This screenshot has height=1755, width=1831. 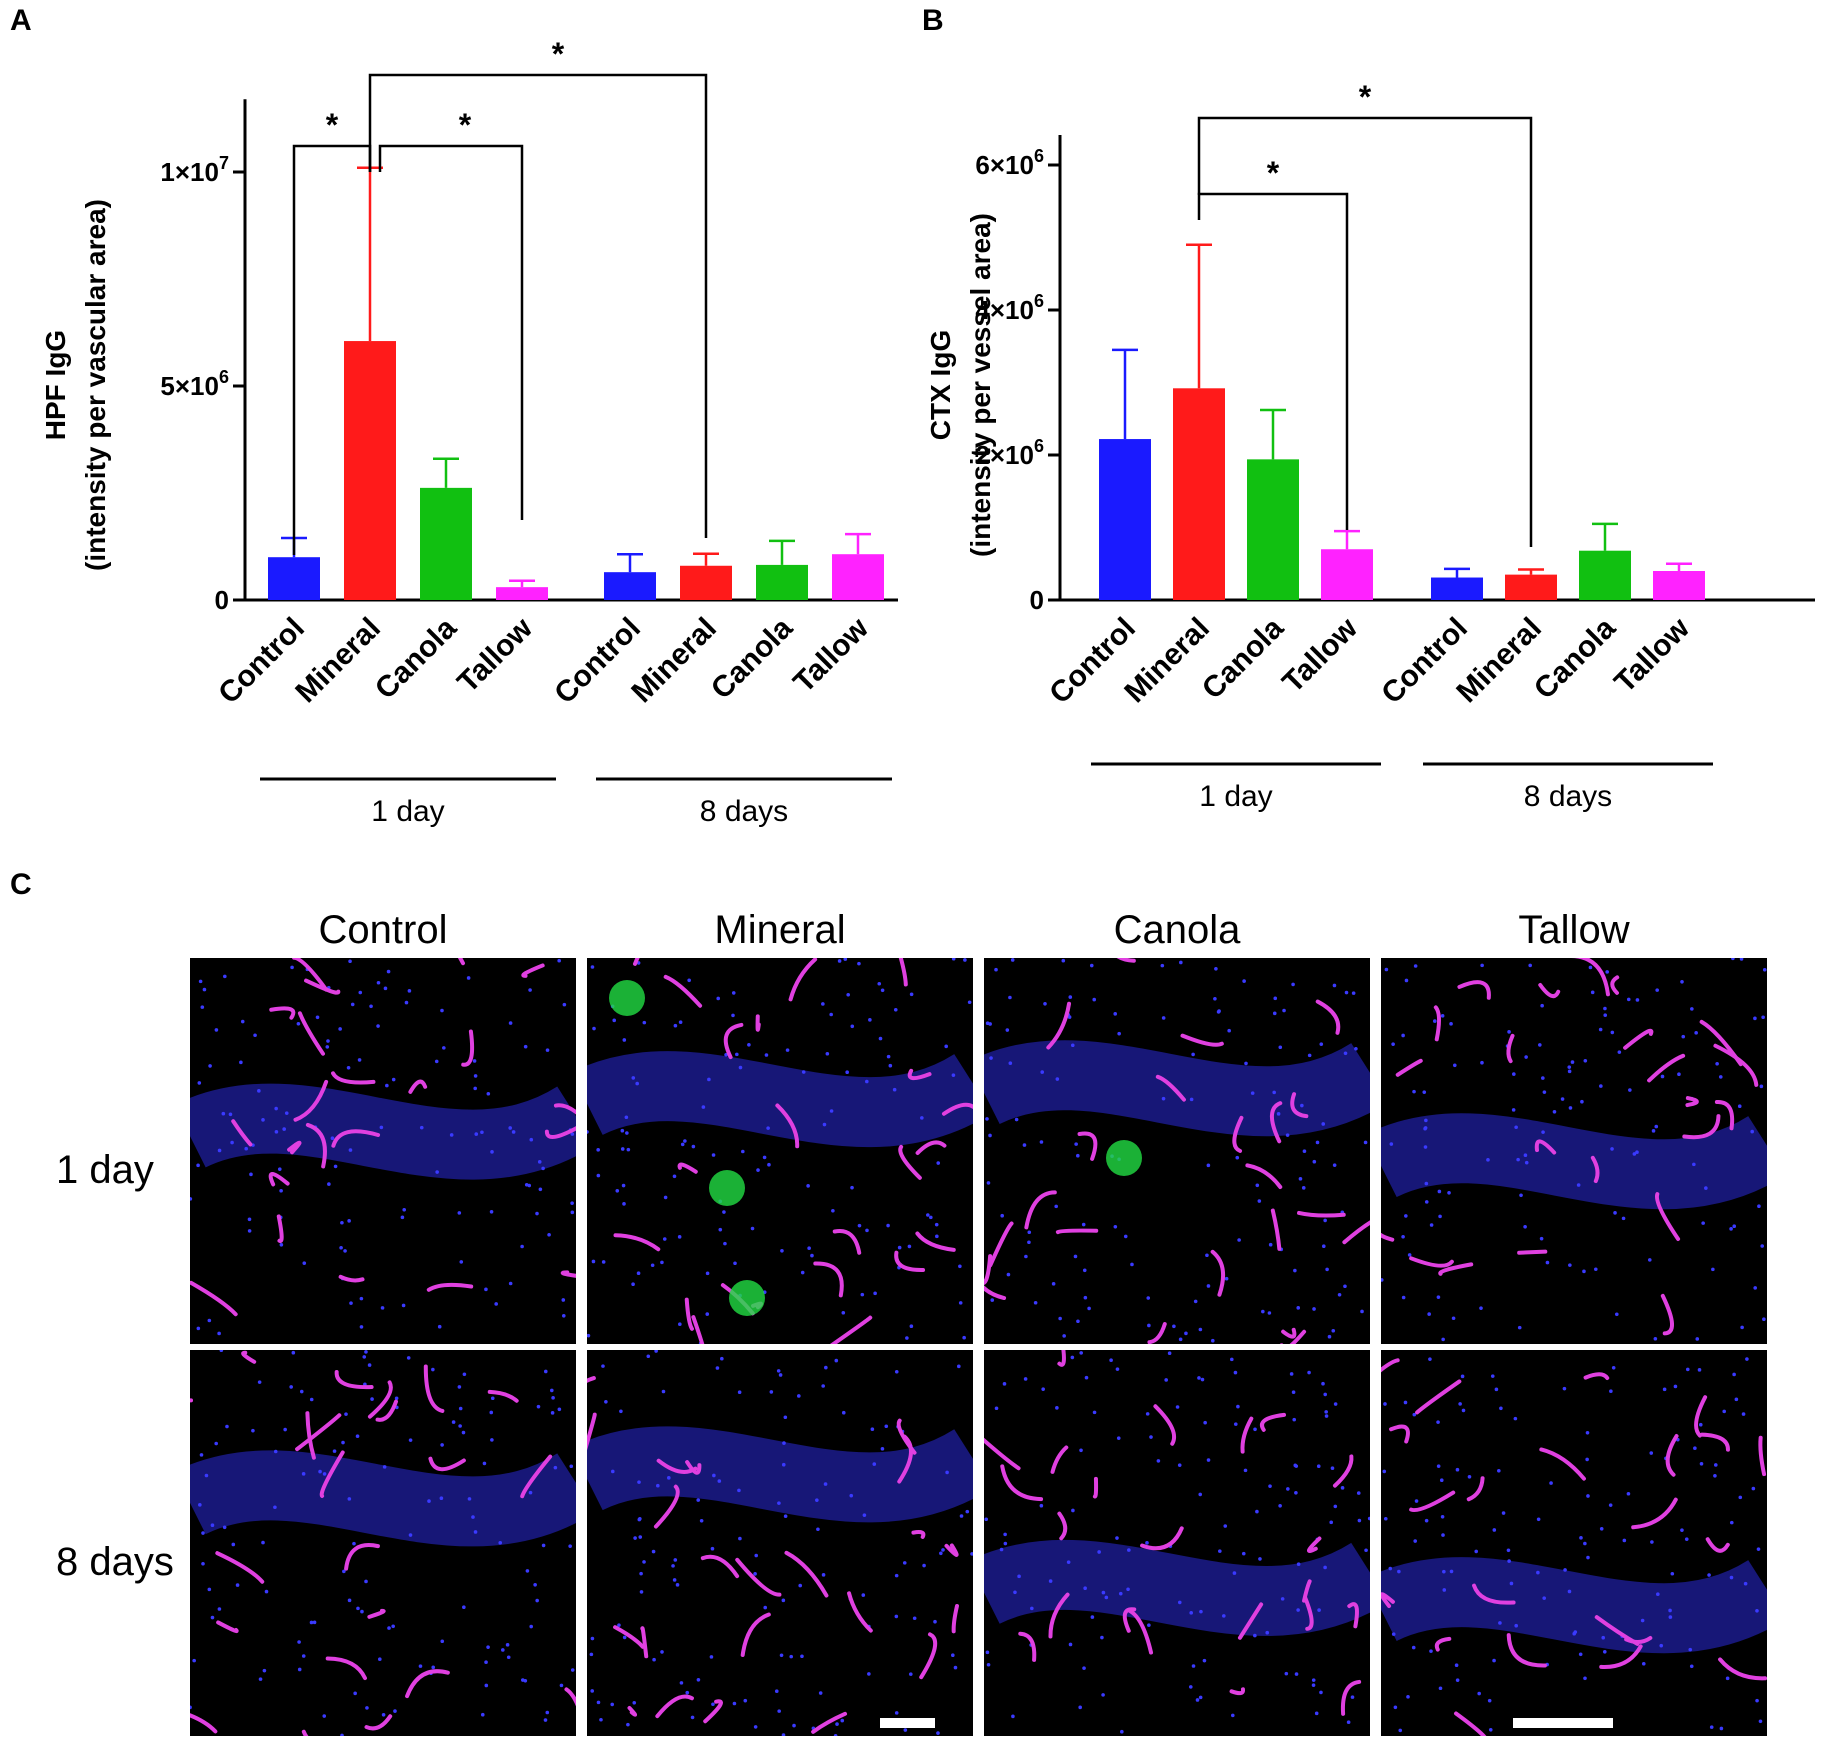 I want to click on y-tick-label: 1×10⁷, so click(x=194, y=170).